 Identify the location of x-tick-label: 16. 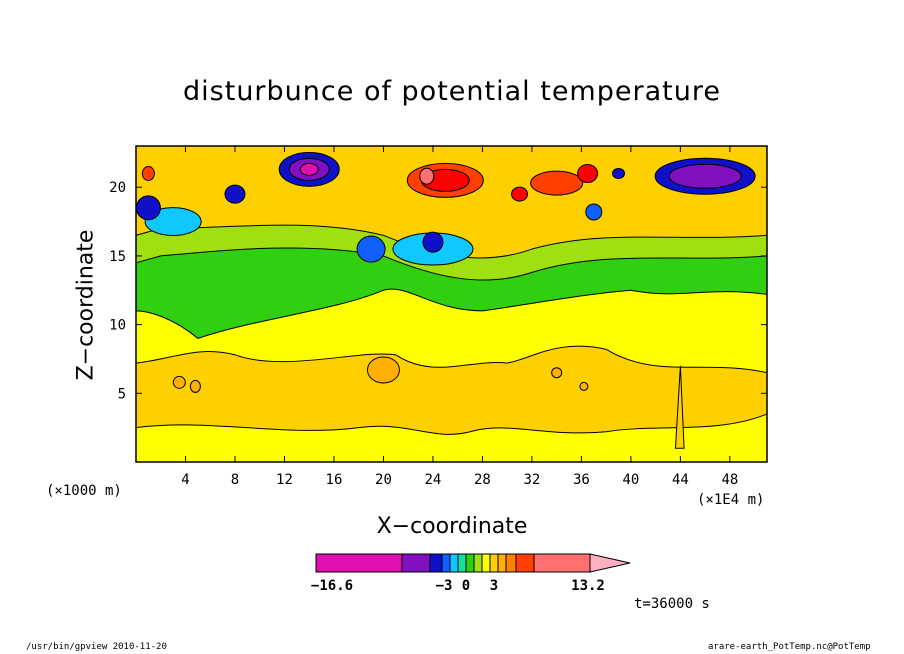
(334, 480).